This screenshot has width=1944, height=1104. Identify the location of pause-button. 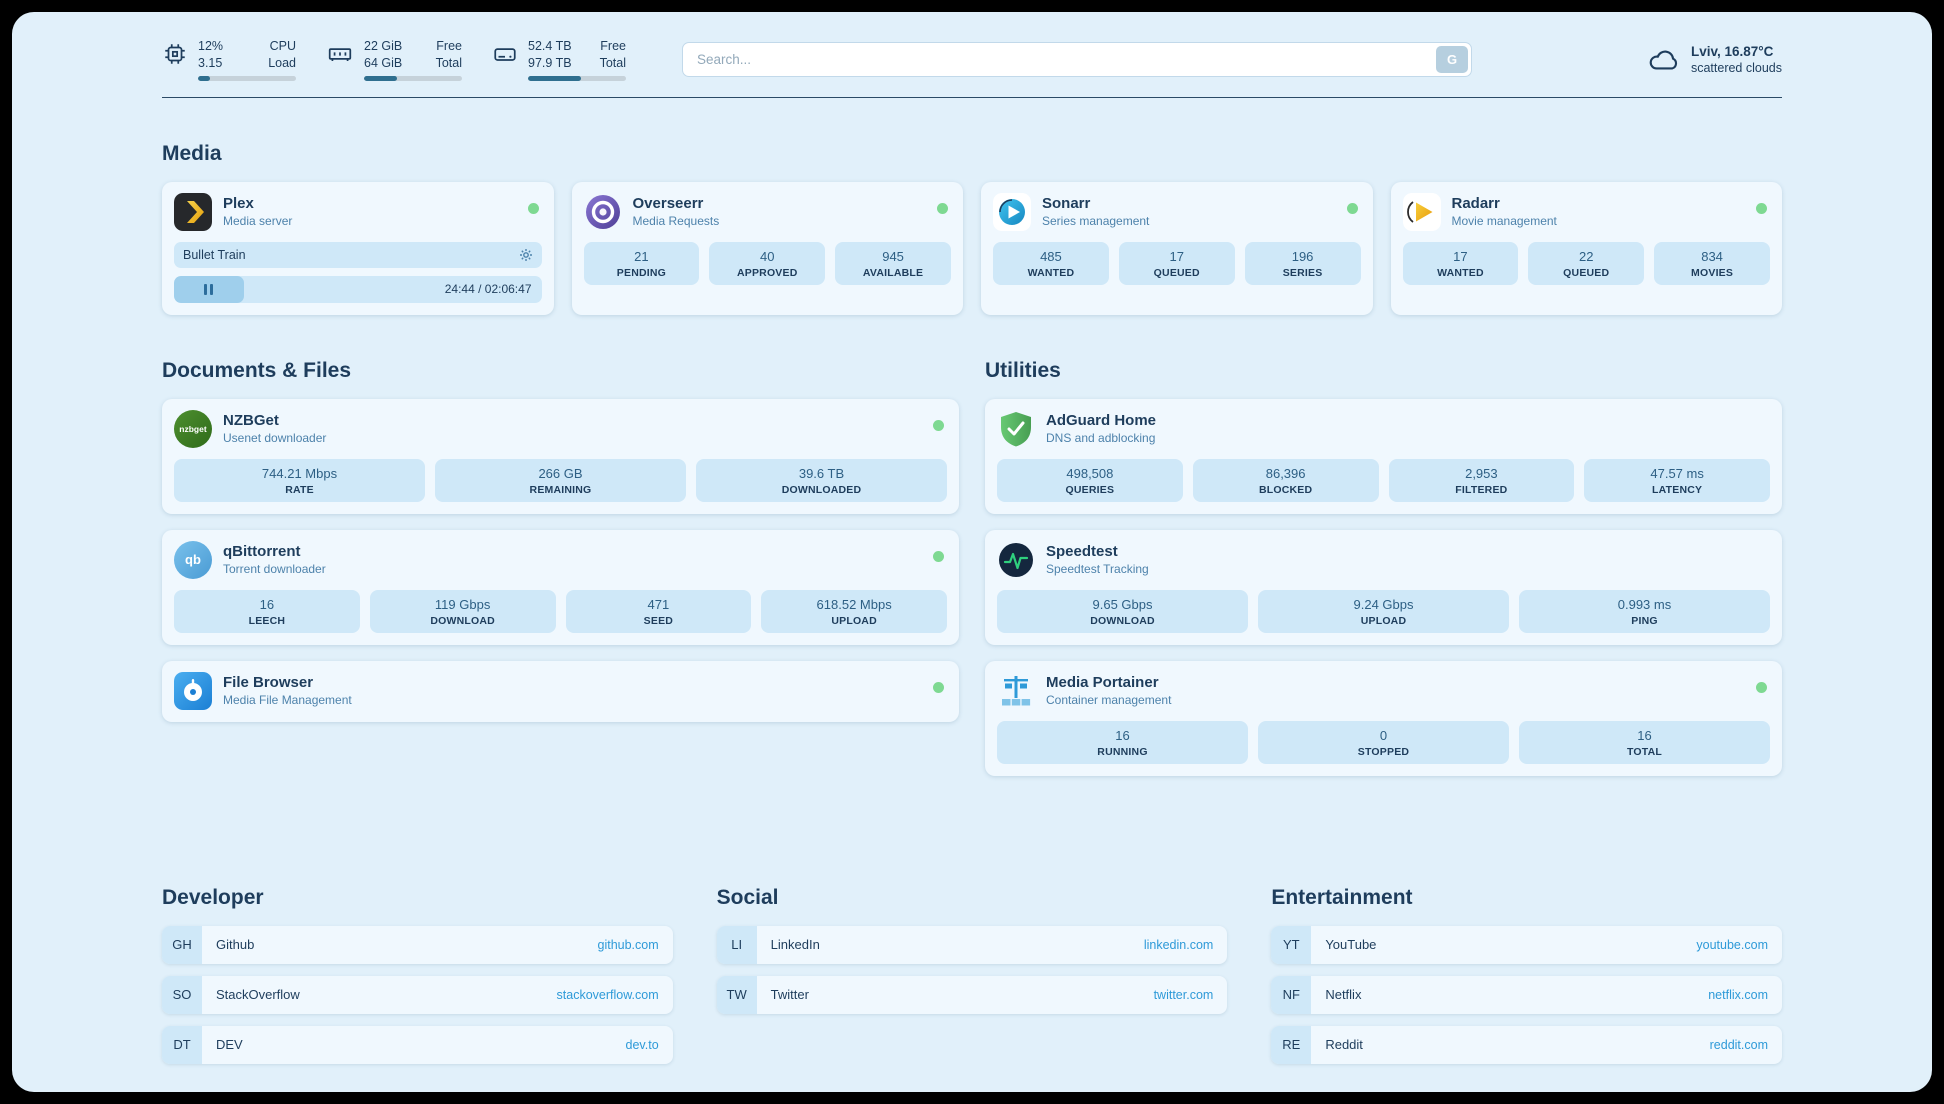
(209, 289).